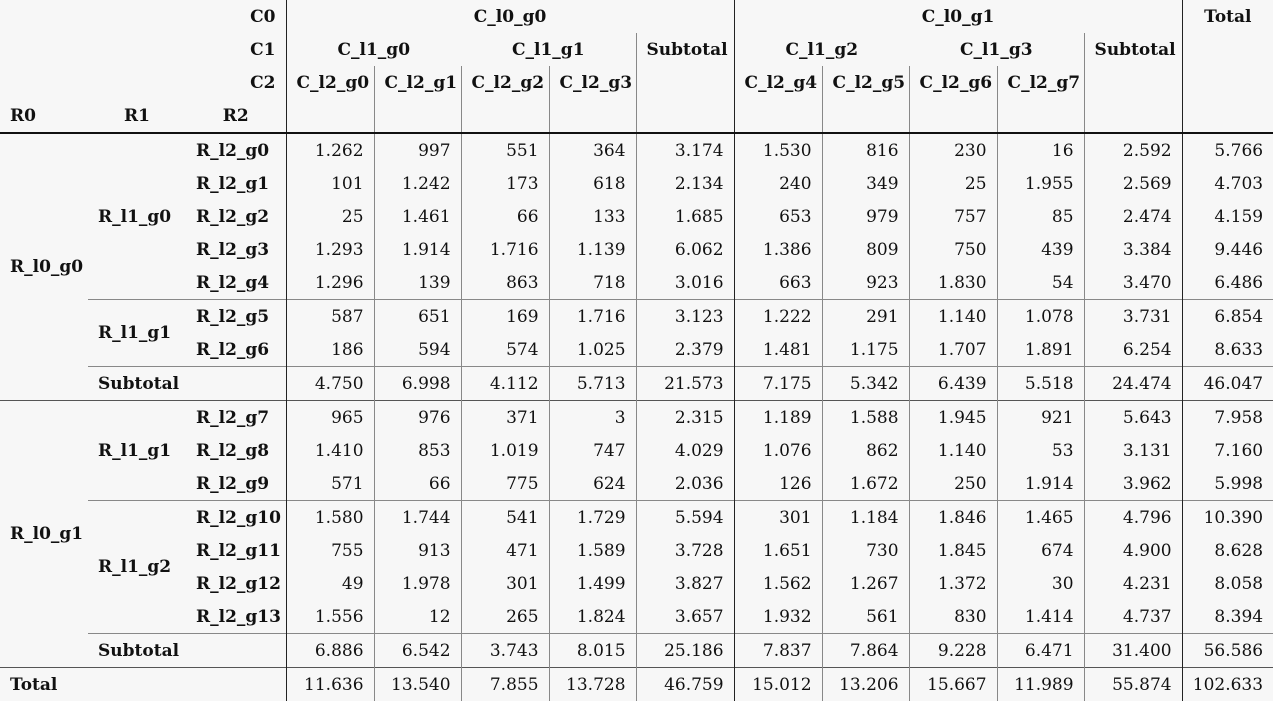 This screenshot has height=701, width=1273. What do you see at coordinates (1040, 550) in the screenshot?
I see `value-cell: 674` at bounding box center [1040, 550].